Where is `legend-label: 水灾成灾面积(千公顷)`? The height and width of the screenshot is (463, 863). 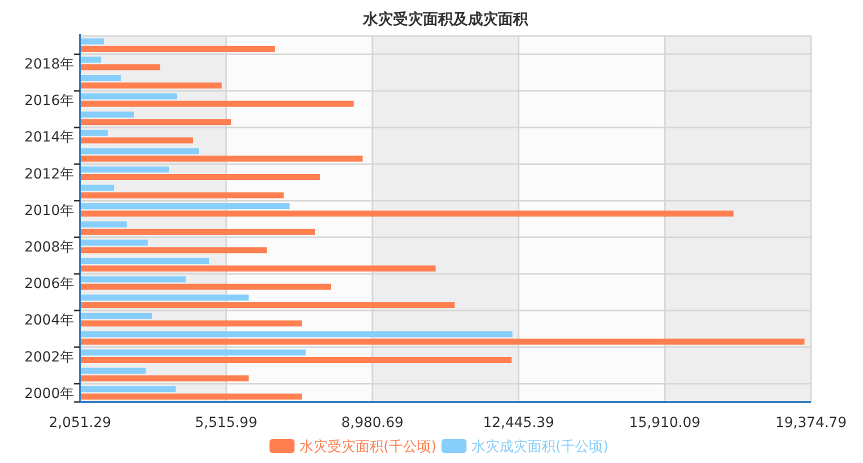 legend-label: 水灾成灾面积(千公顷) is located at coordinates (540, 447).